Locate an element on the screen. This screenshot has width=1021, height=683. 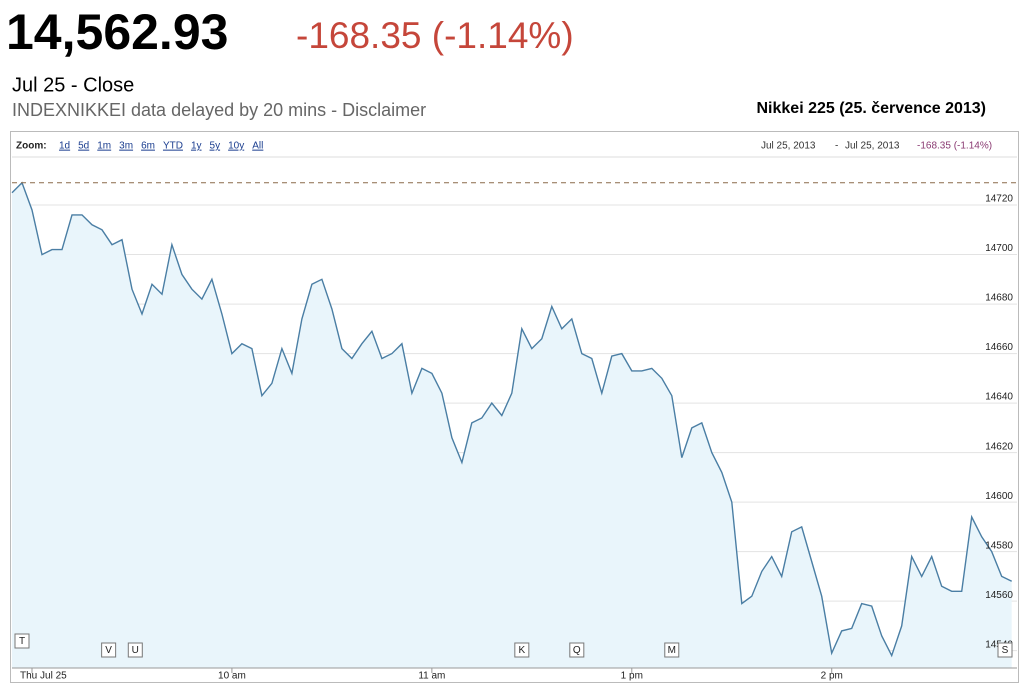
y-tick-label: 14700 is located at coordinates (999, 248).